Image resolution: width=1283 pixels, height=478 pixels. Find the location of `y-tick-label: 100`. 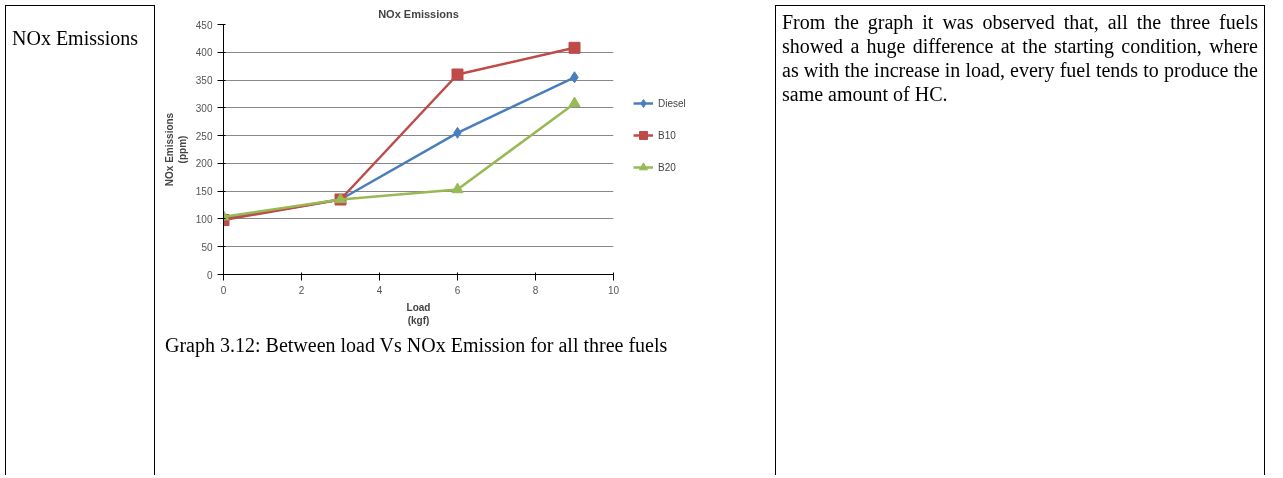

y-tick-label: 100 is located at coordinates (204, 219).